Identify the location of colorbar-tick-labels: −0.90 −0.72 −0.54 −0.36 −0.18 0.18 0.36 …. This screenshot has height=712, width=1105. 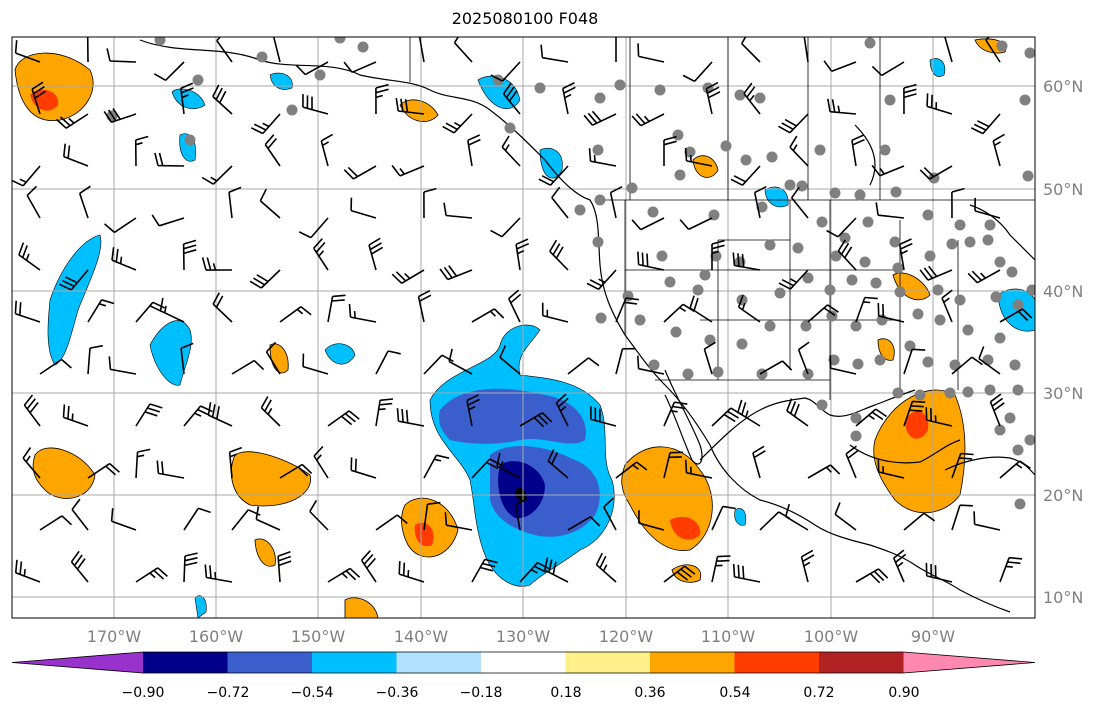
(521, 693).